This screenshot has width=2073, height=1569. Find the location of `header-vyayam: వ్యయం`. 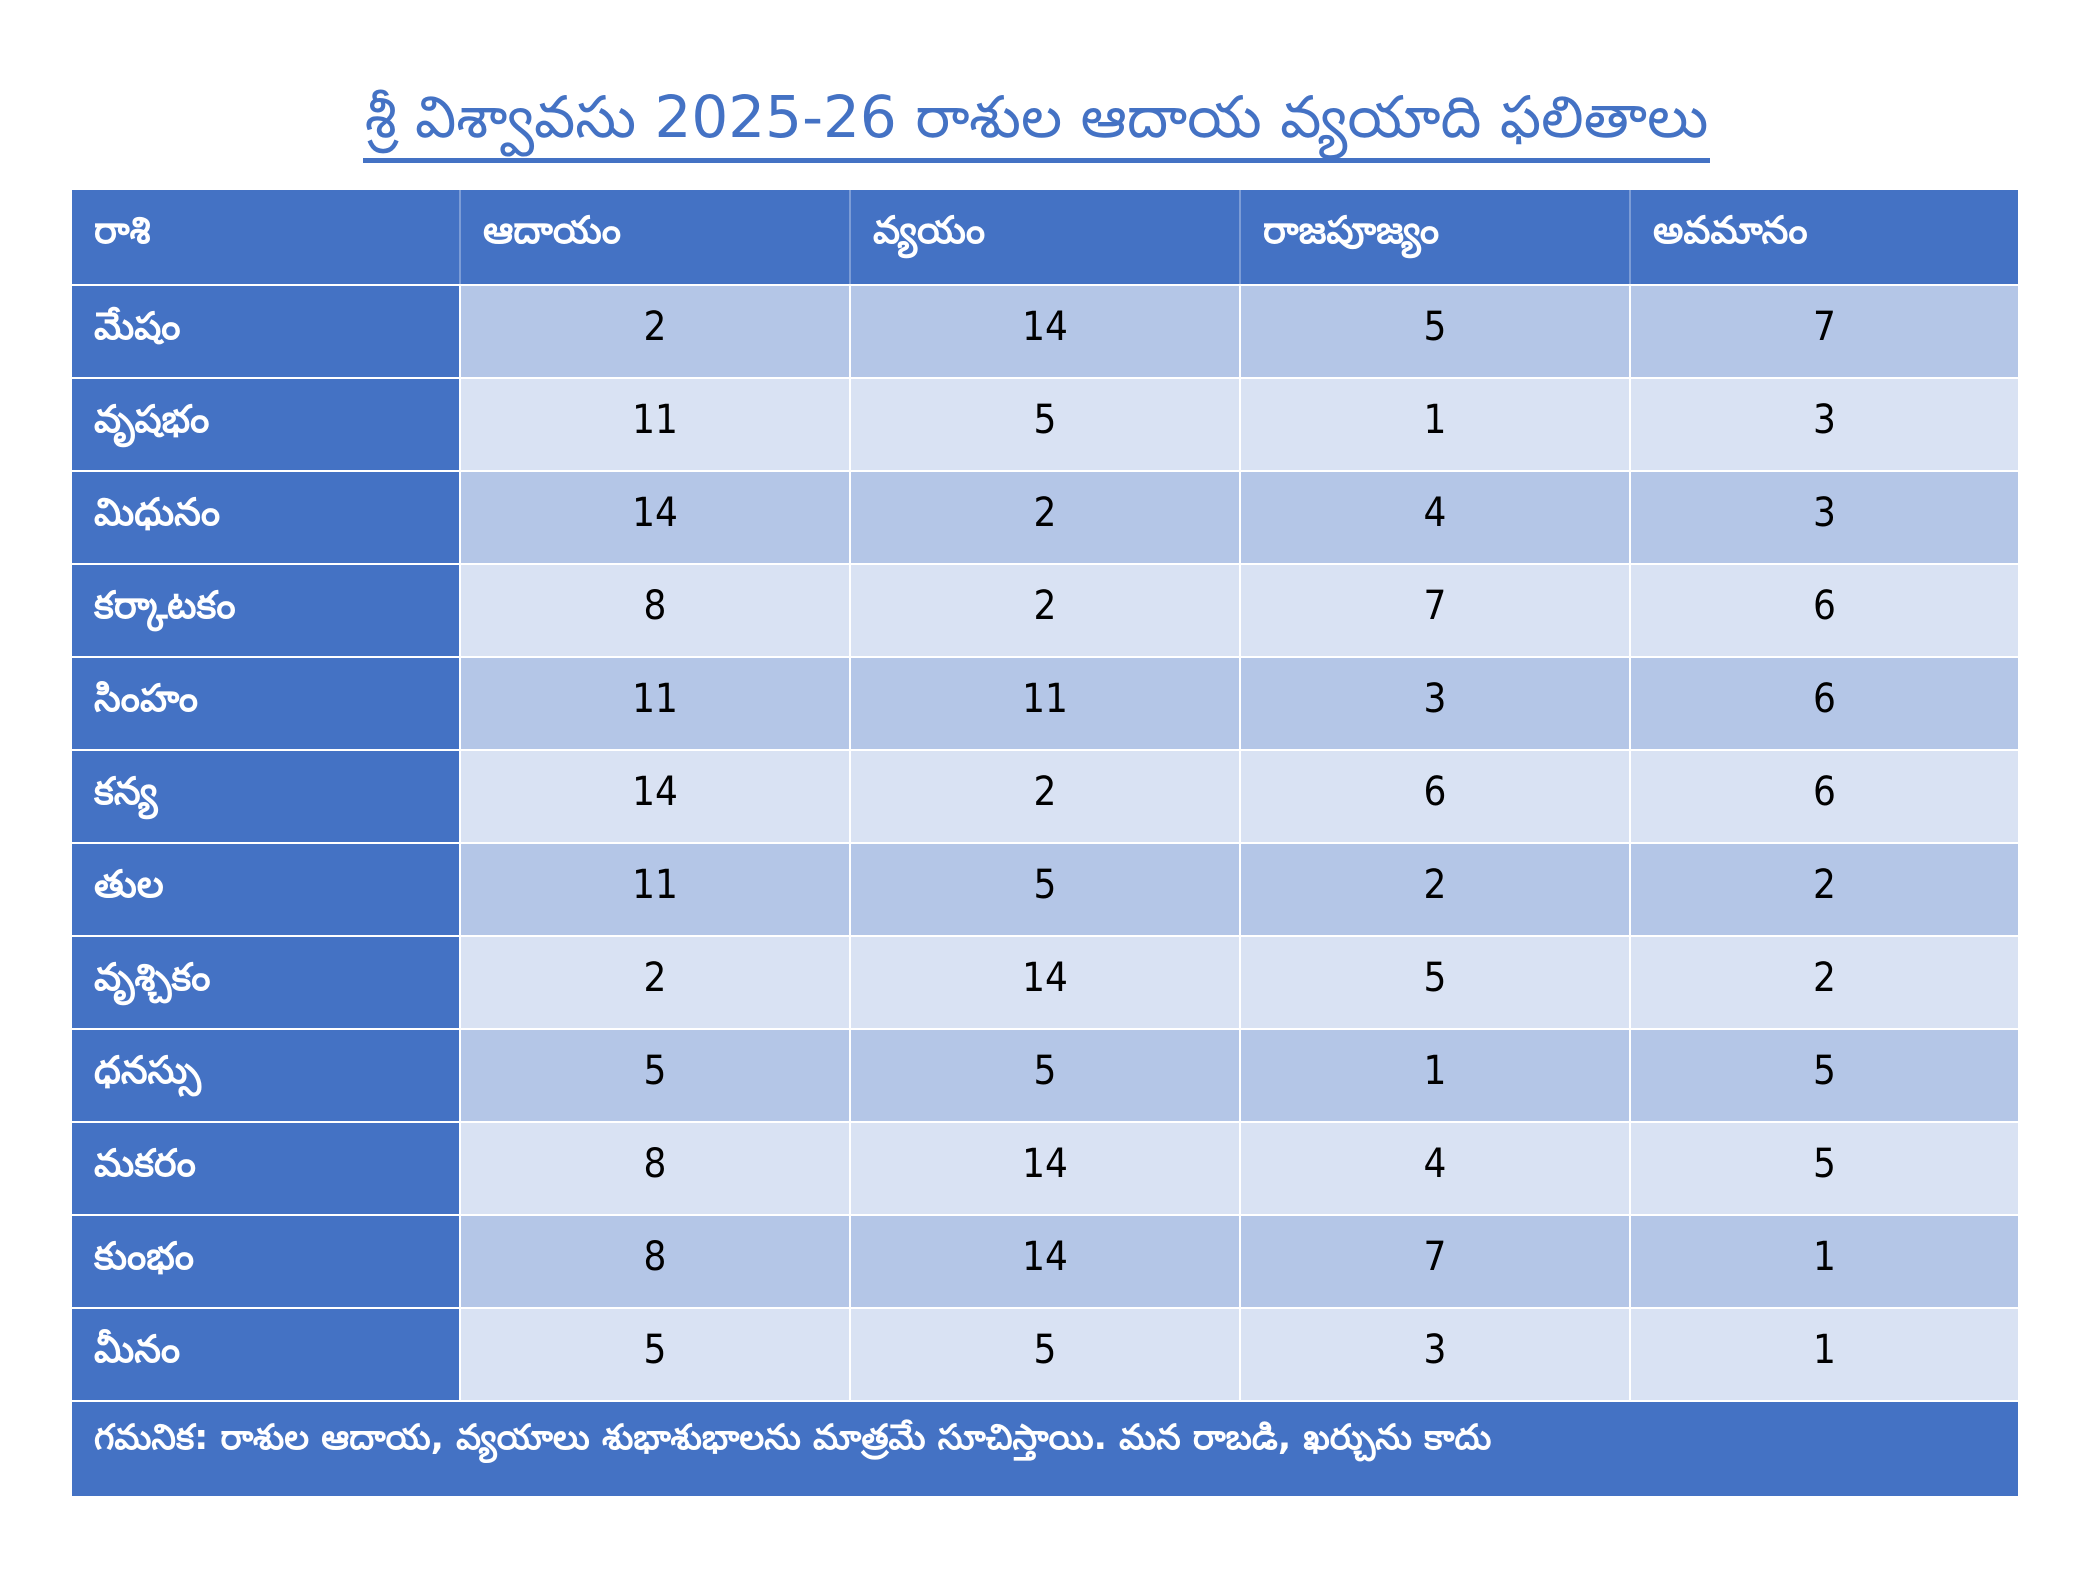

header-vyayam: వ్యయం is located at coordinates (1045, 238).